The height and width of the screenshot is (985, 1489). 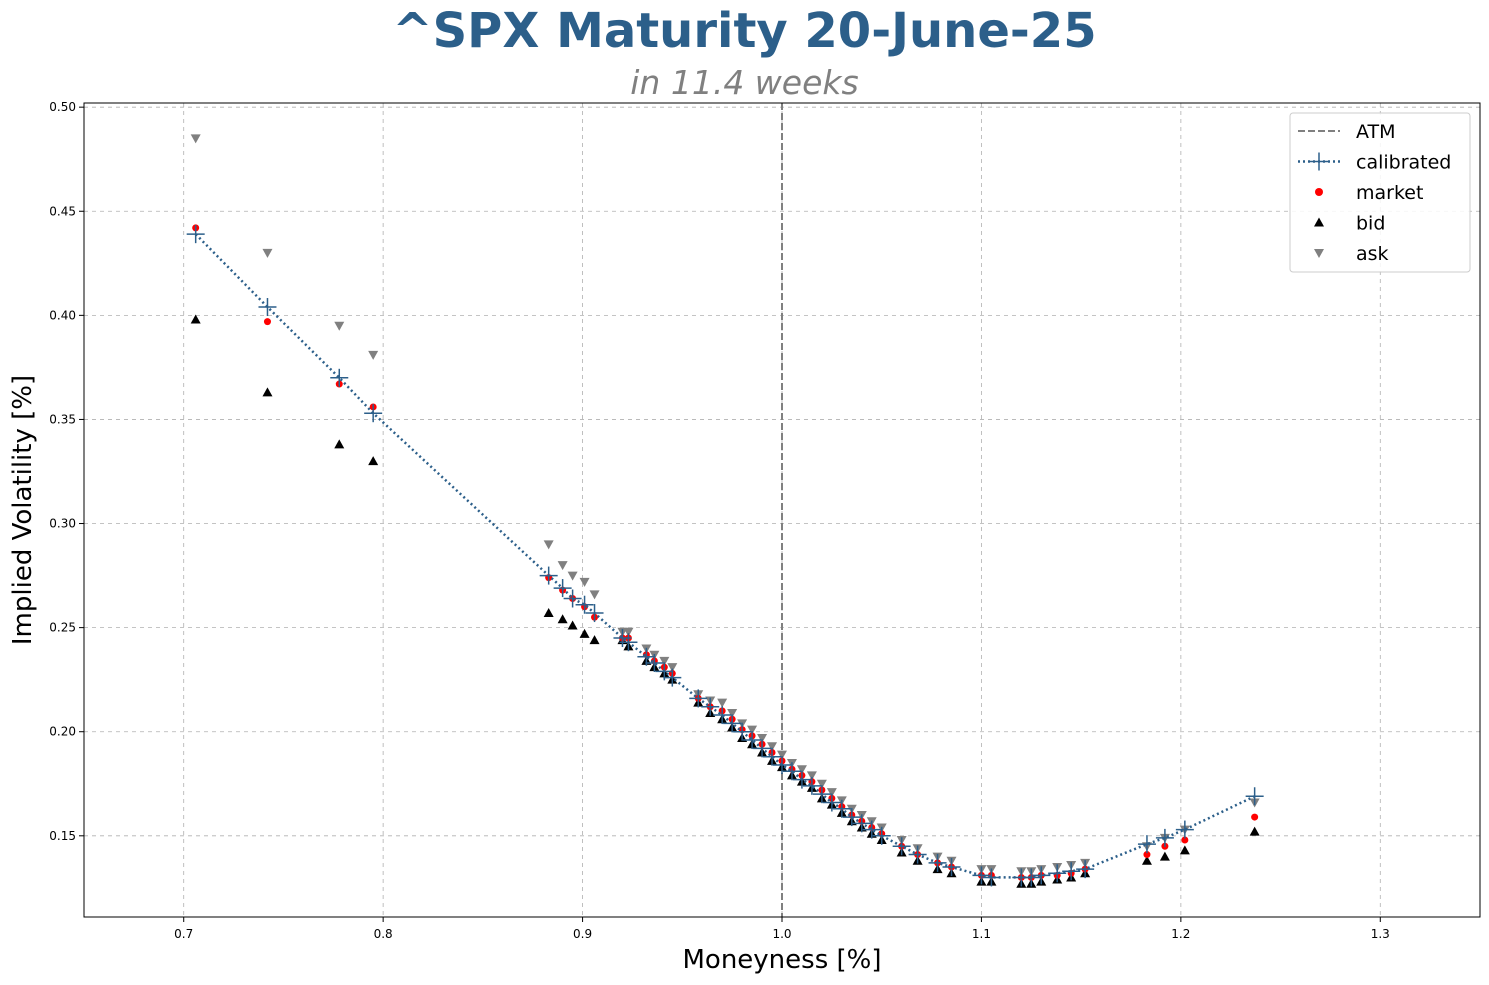 What do you see at coordinates (981, 934) in the screenshot?
I see `x-tick-label: 1.1` at bounding box center [981, 934].